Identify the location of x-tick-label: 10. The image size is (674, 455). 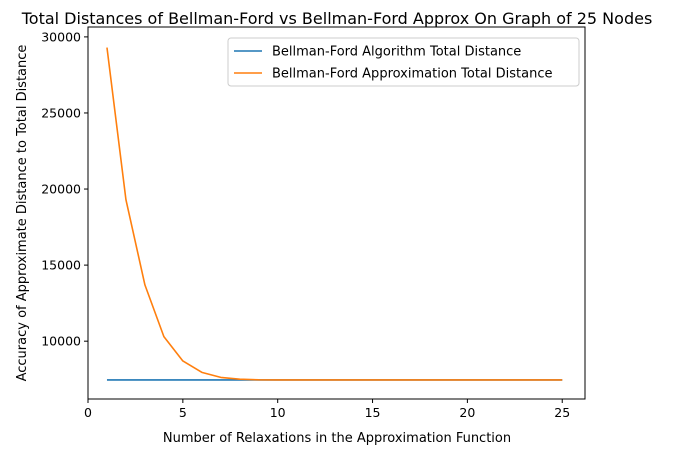
(278, 412).